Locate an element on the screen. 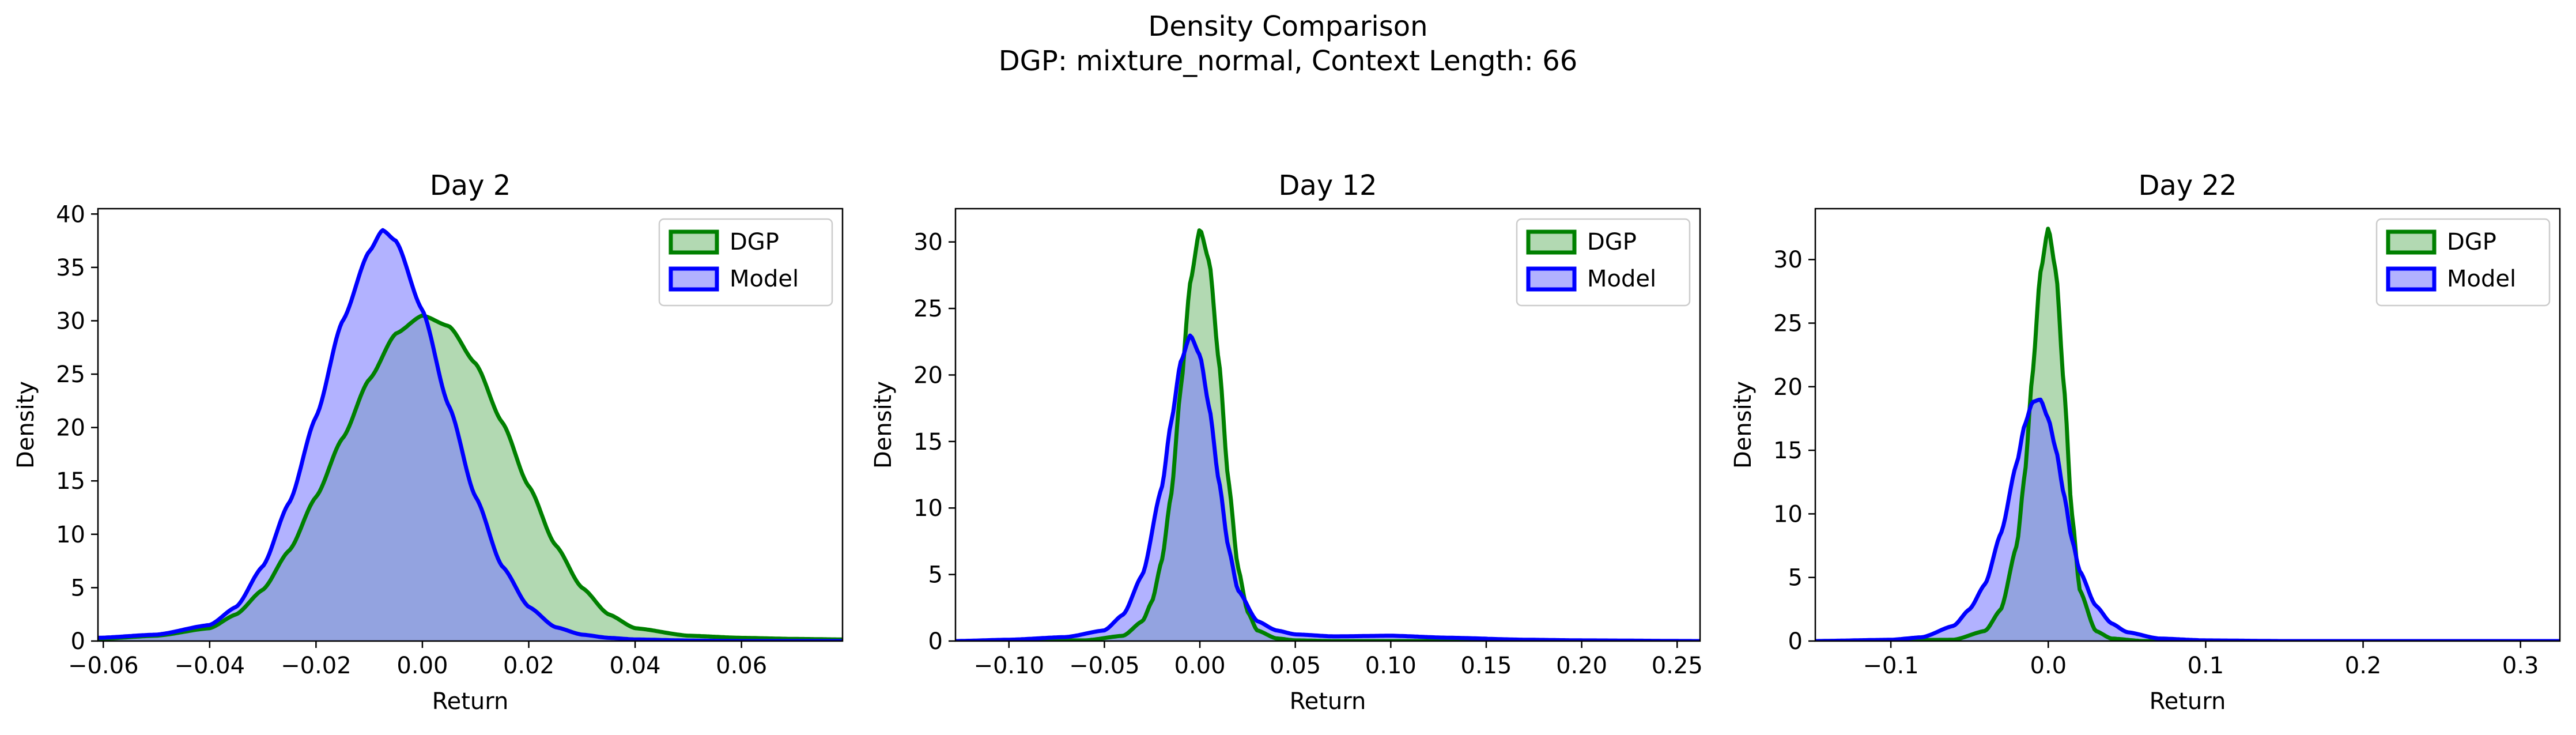  x-tick-label: −0.04 is located at coordinates (210, 666).